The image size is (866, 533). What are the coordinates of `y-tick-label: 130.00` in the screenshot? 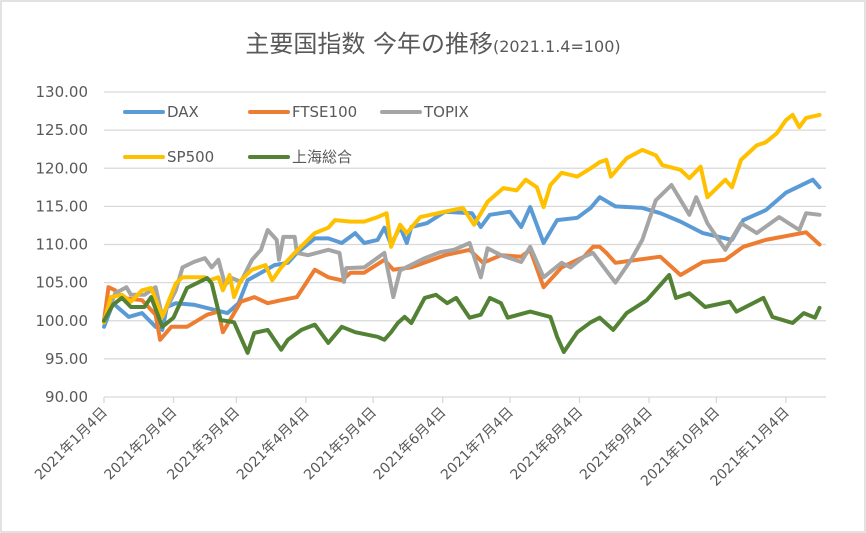 It's located at (62, 92).